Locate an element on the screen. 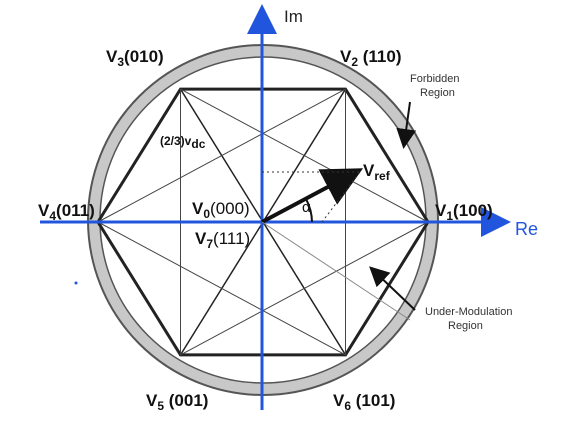  subscript: 4 is located at coordinates (52, 216).